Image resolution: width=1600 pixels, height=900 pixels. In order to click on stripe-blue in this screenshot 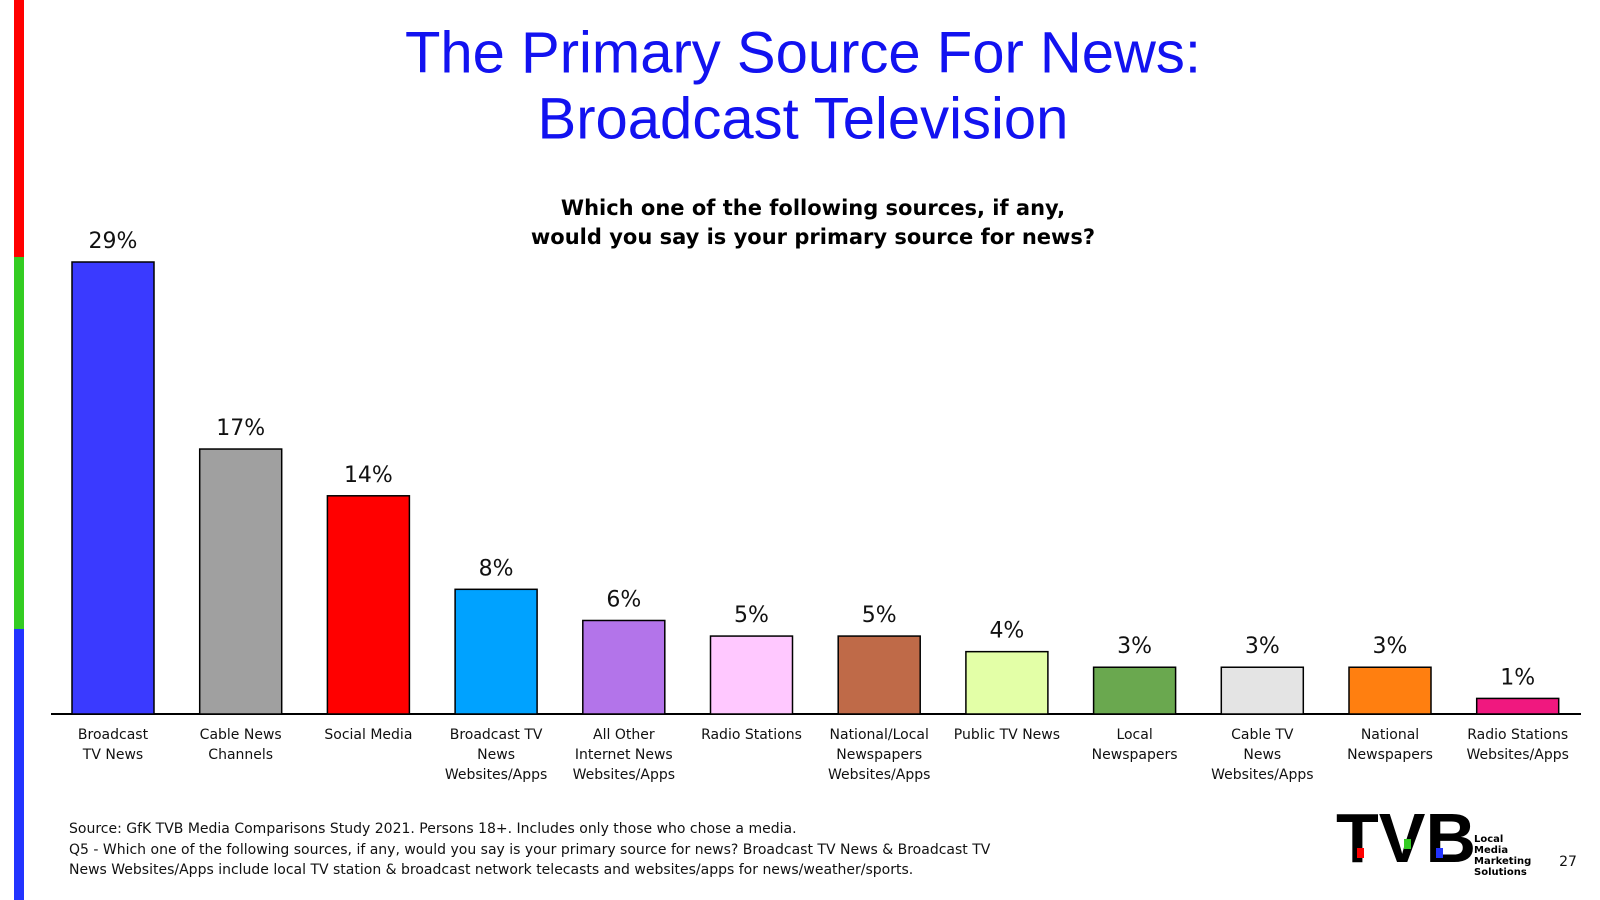, I will do `click(19, 764)`.